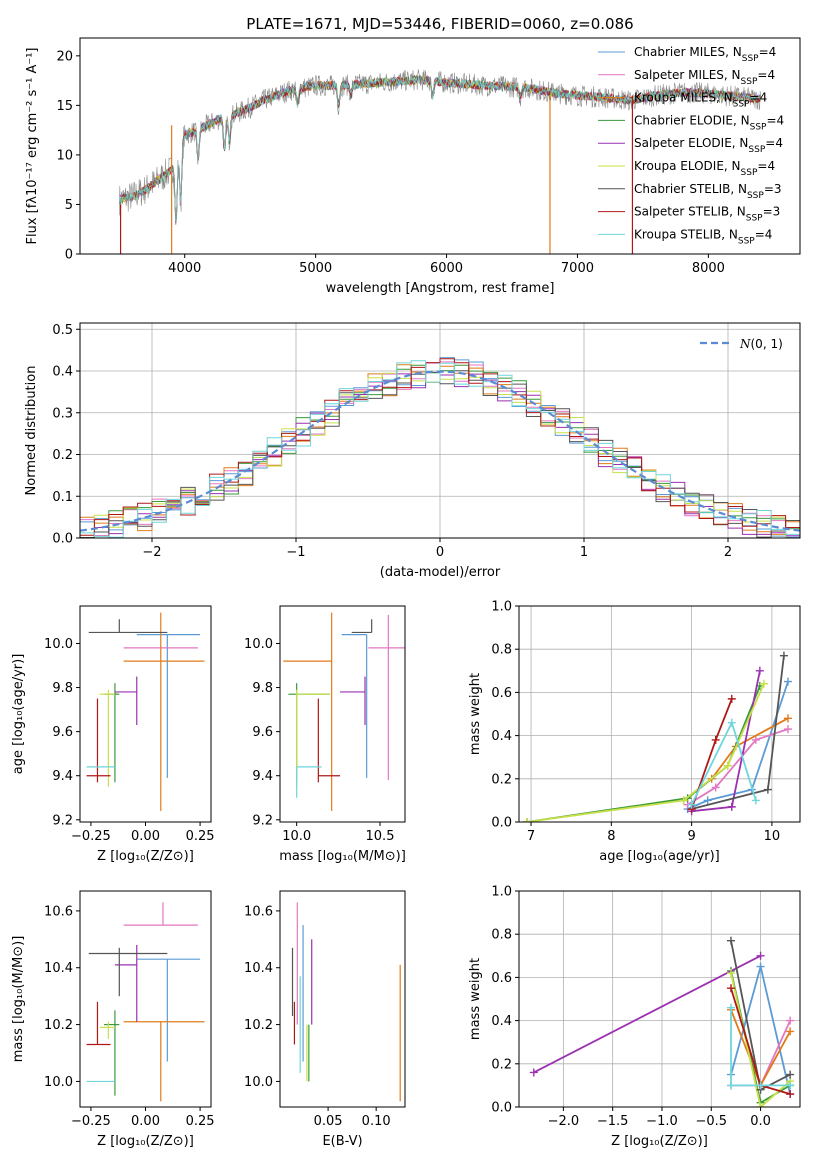 The height and width of the screenshot is (1174, 819). I want to click on x-tick-label: 2, so click(728, 552).